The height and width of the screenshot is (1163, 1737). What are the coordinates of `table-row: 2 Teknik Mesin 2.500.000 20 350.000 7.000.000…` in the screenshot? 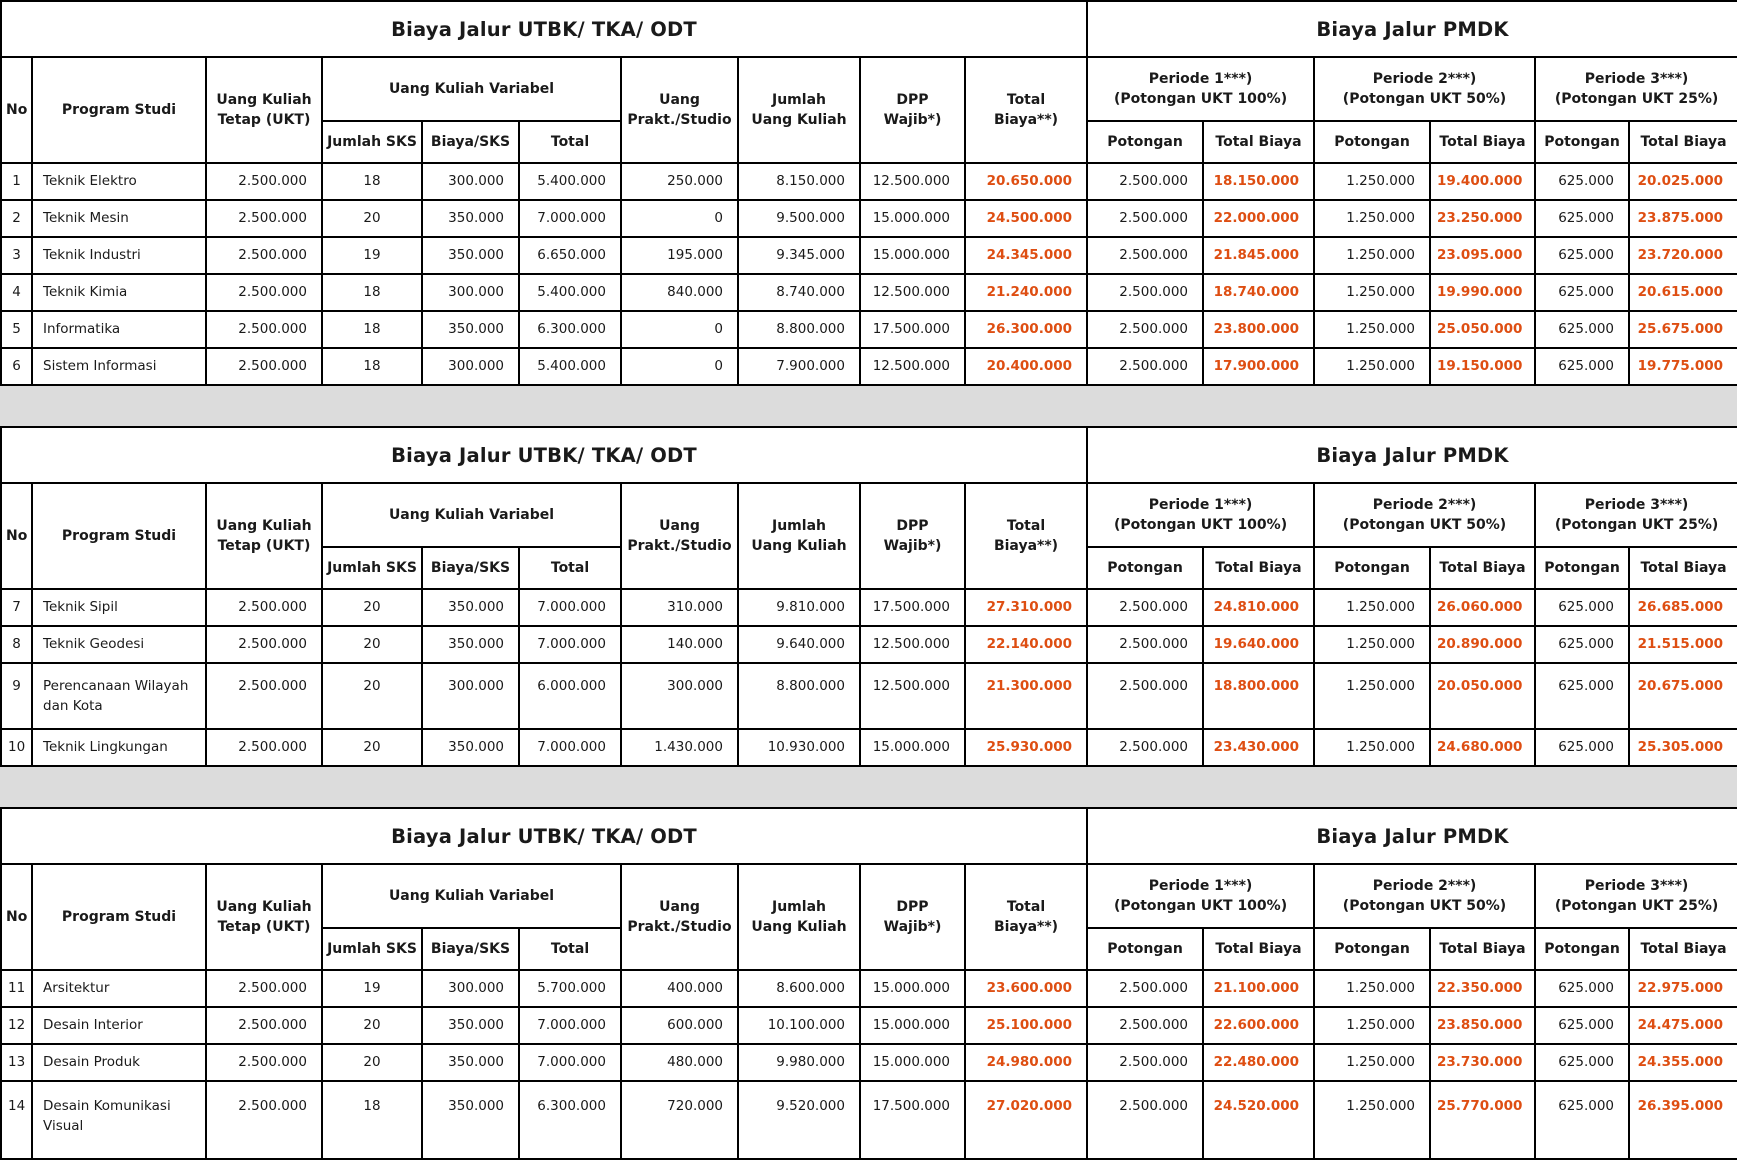 It's located at (868, 218).